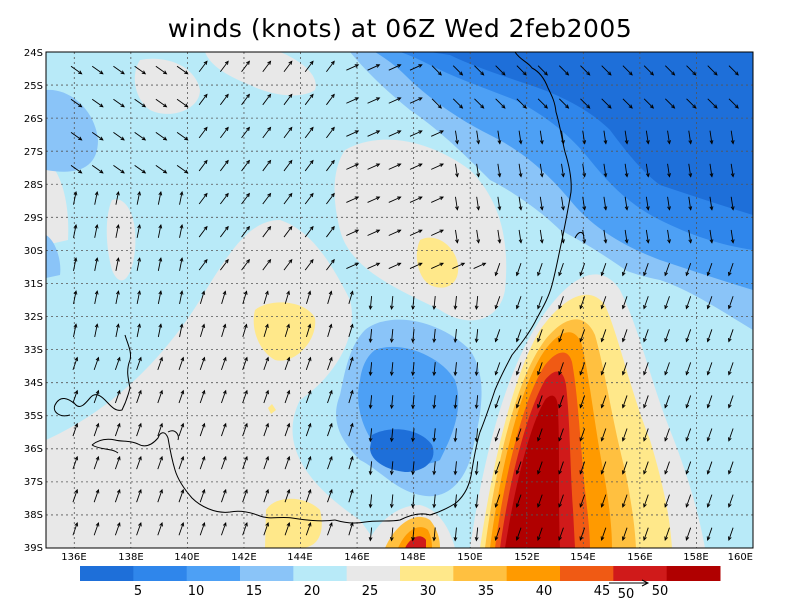 The width and height of the screenshot is (800, 600). Describe the element at coordinates (33, 152) in the screenshot. I see `lat-label: 27S` at that location.